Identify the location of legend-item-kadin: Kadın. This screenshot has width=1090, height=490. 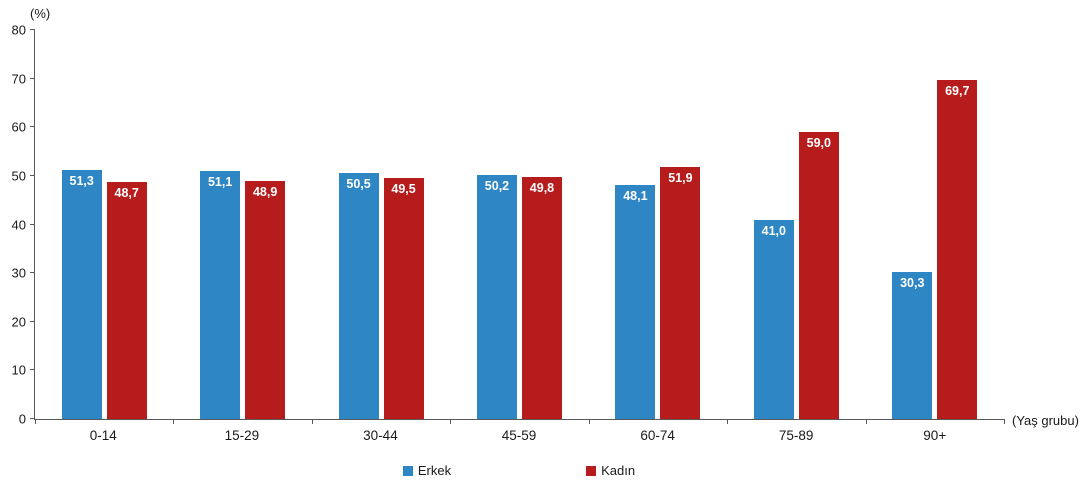
(610, 470).